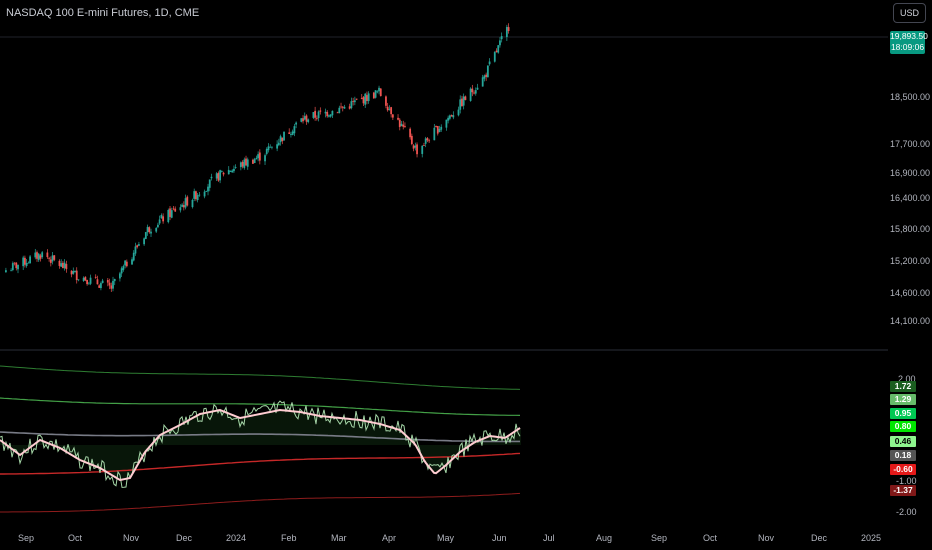  Describe the element at coordinates (260, 502) in the screenshot. I see `lower-outer-band` at that location.